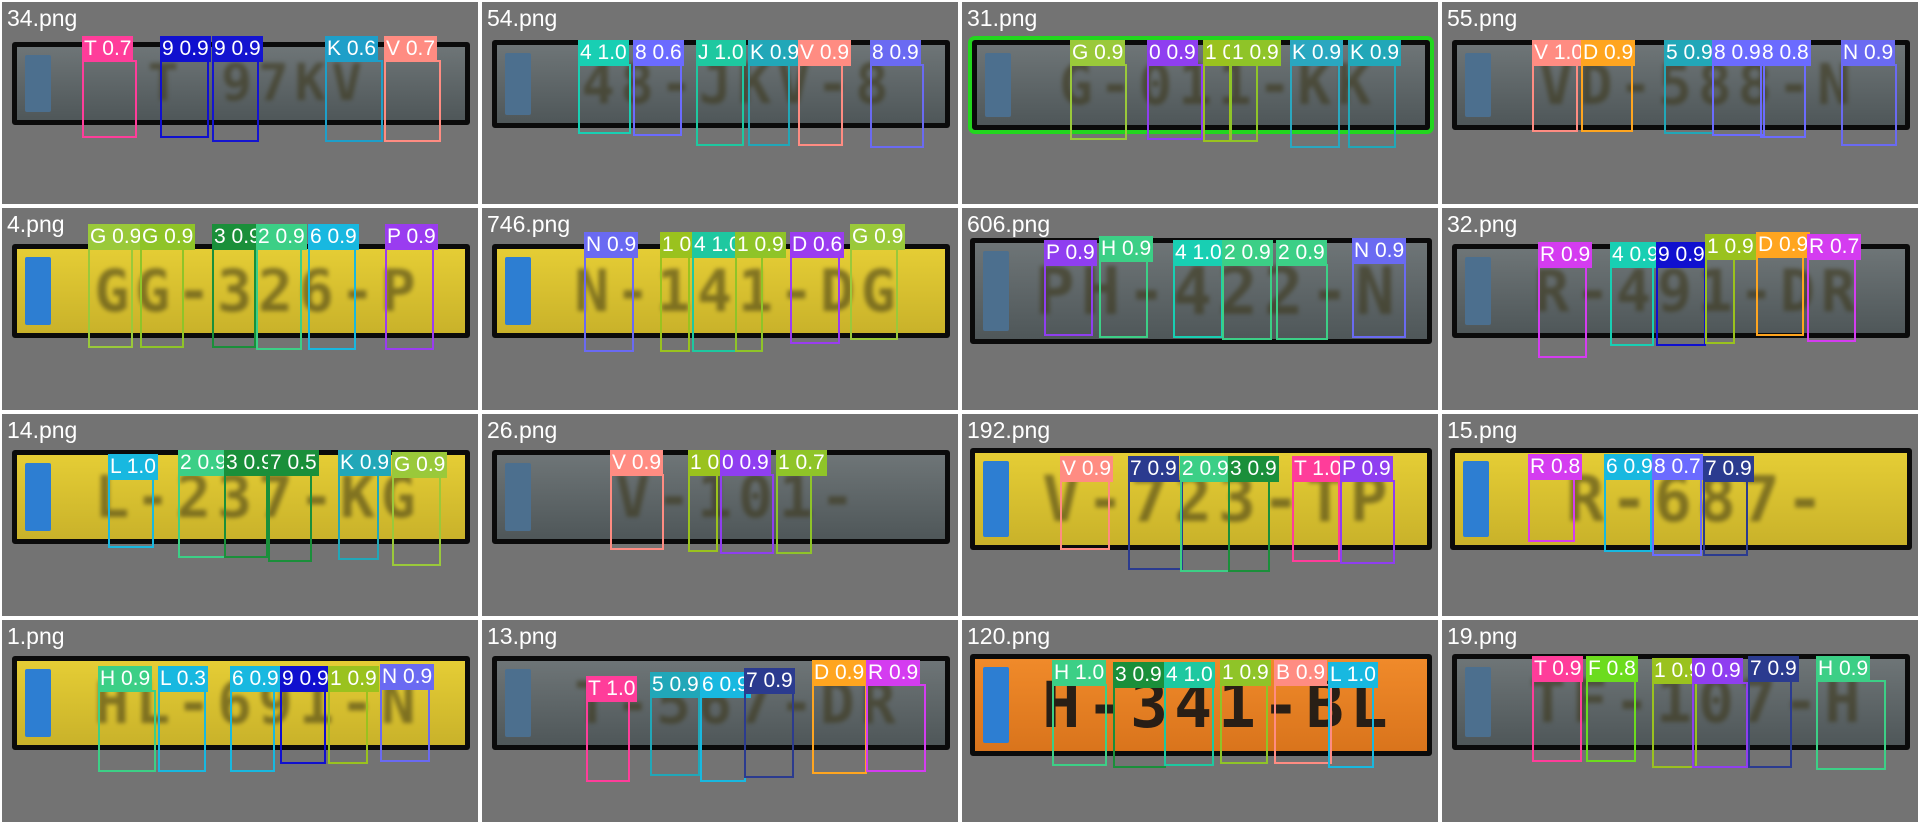 The image size is (1920, 824). I want to click on result-tile: V-101- 26.png V 0.9 1 0.9 0 0.9 1 0.7, so click(720, 515).